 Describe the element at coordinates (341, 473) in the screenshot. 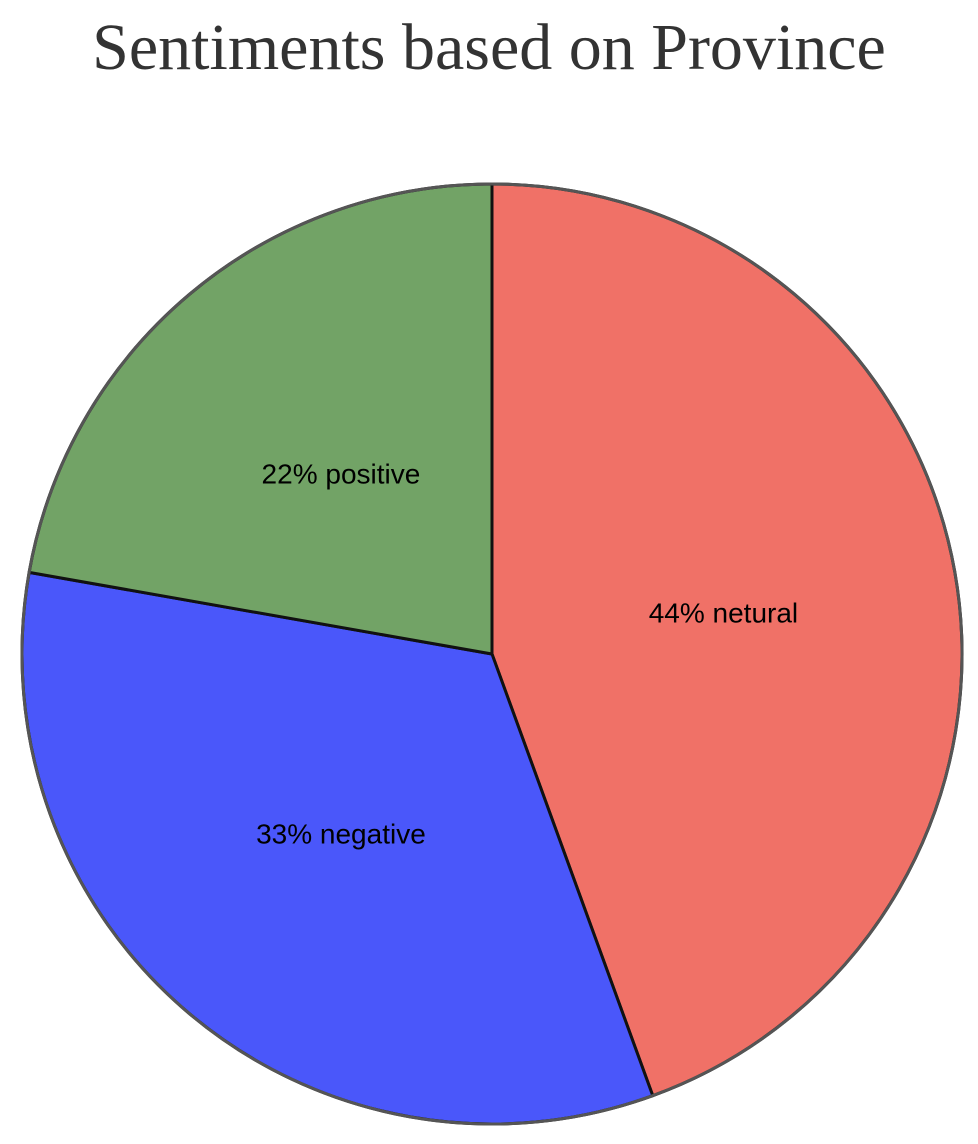

I see `slice-label-positive: 22% positive` at that location.